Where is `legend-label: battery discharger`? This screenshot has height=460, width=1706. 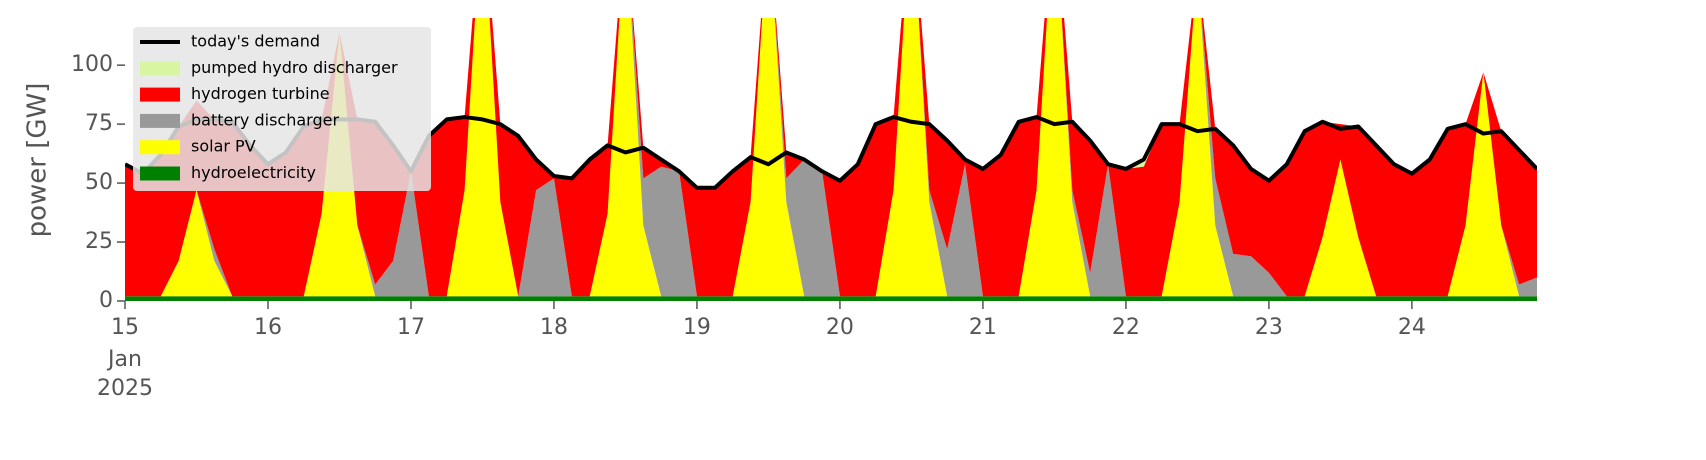
legend-label: battery discharger is located at coordinates (265, 119).